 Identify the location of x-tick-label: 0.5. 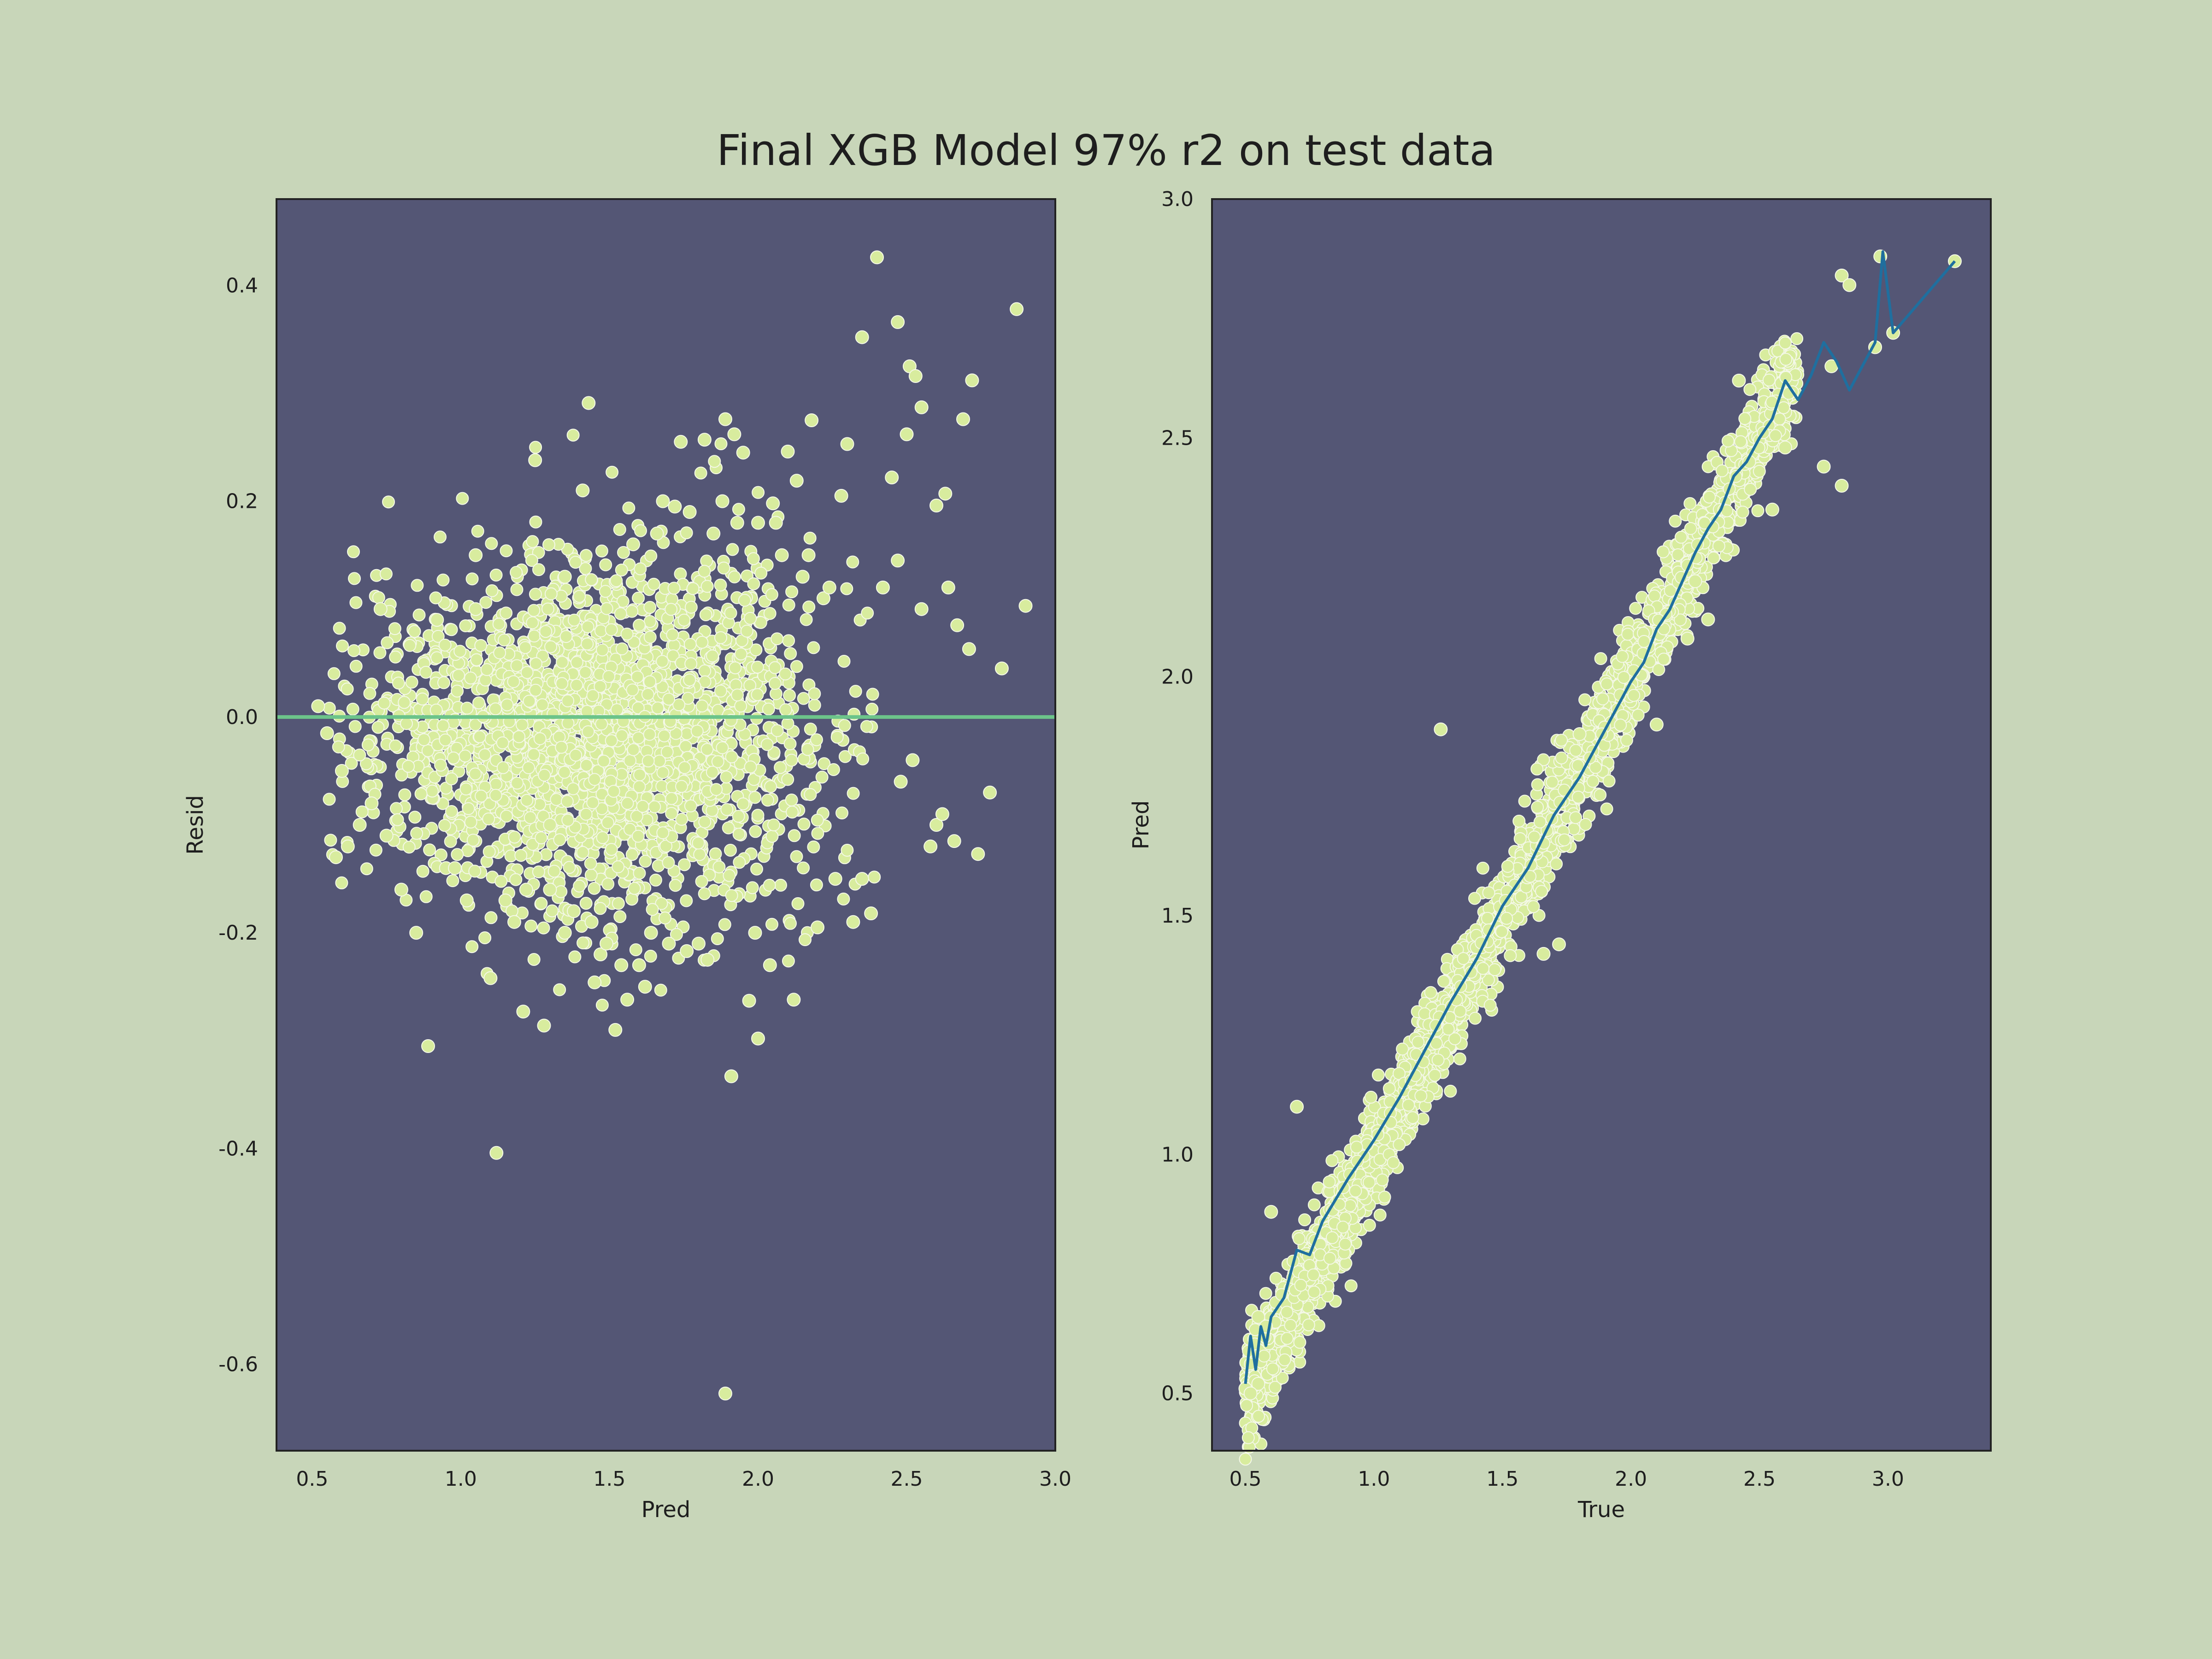
(312, 1479).